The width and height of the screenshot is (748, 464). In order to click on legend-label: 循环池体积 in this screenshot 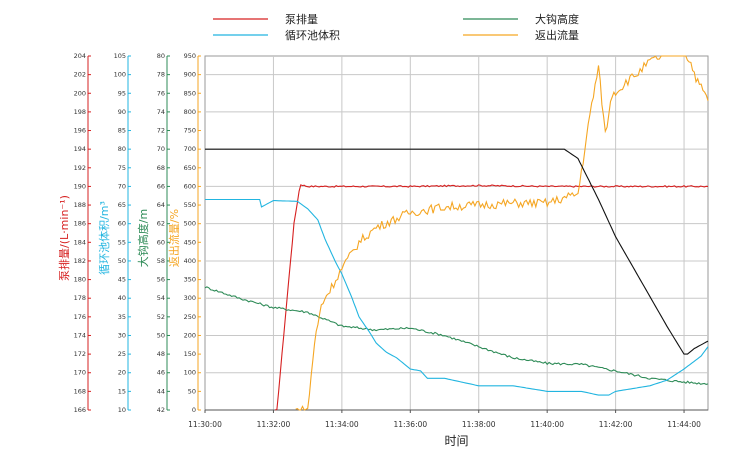, I will do `click(312, 35)`.